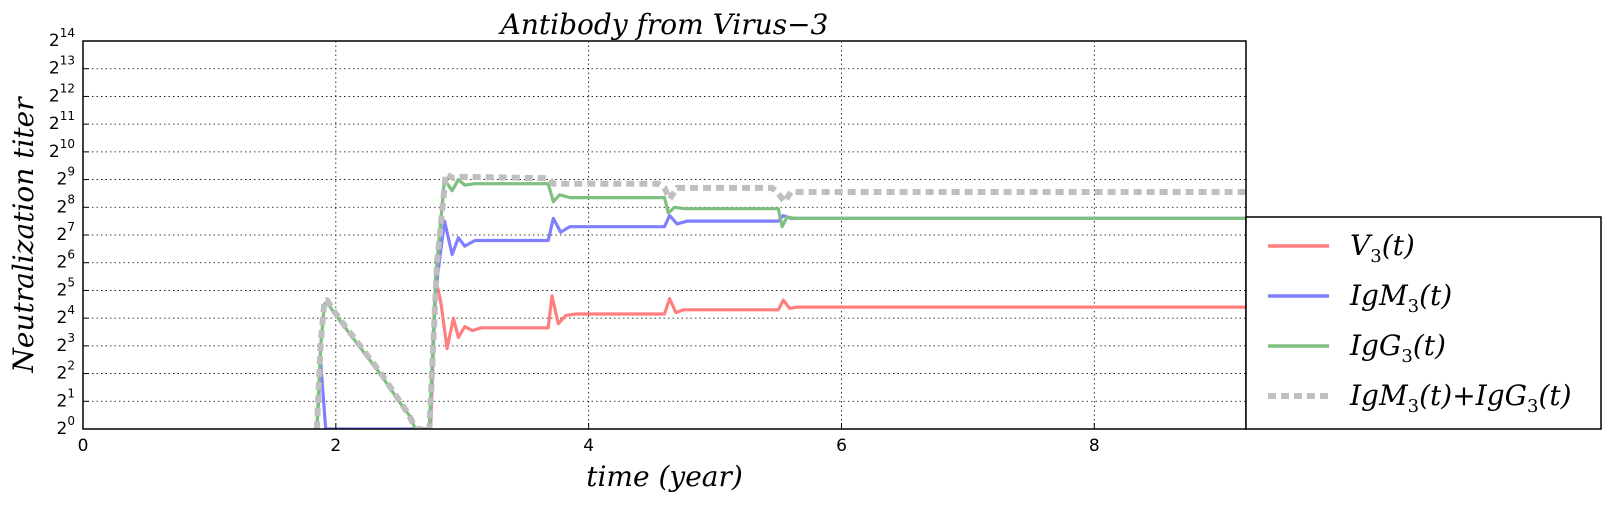 This screenshot has height=505, width=1612. What do you see at coordinates (335, 446) in the screenshot?
I see `x-tick-label: 2` at bounding box center [335, 446].